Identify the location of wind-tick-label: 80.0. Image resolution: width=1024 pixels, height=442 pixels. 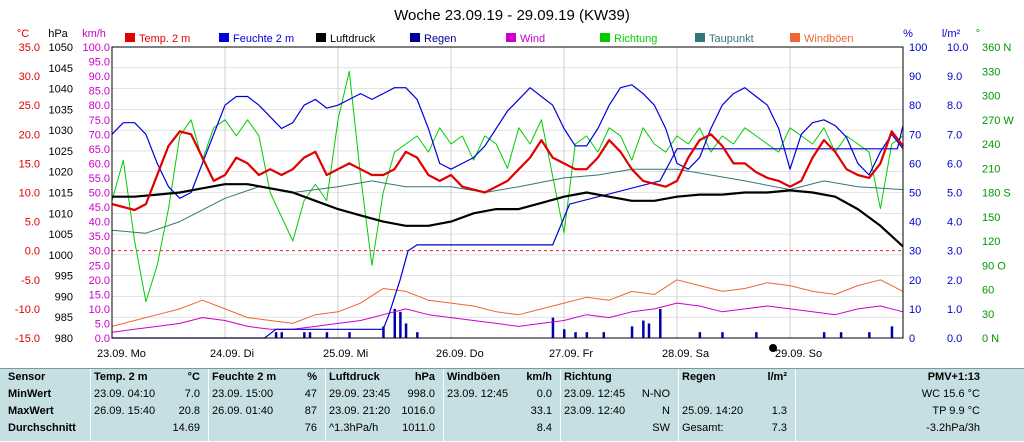
(99, 106).